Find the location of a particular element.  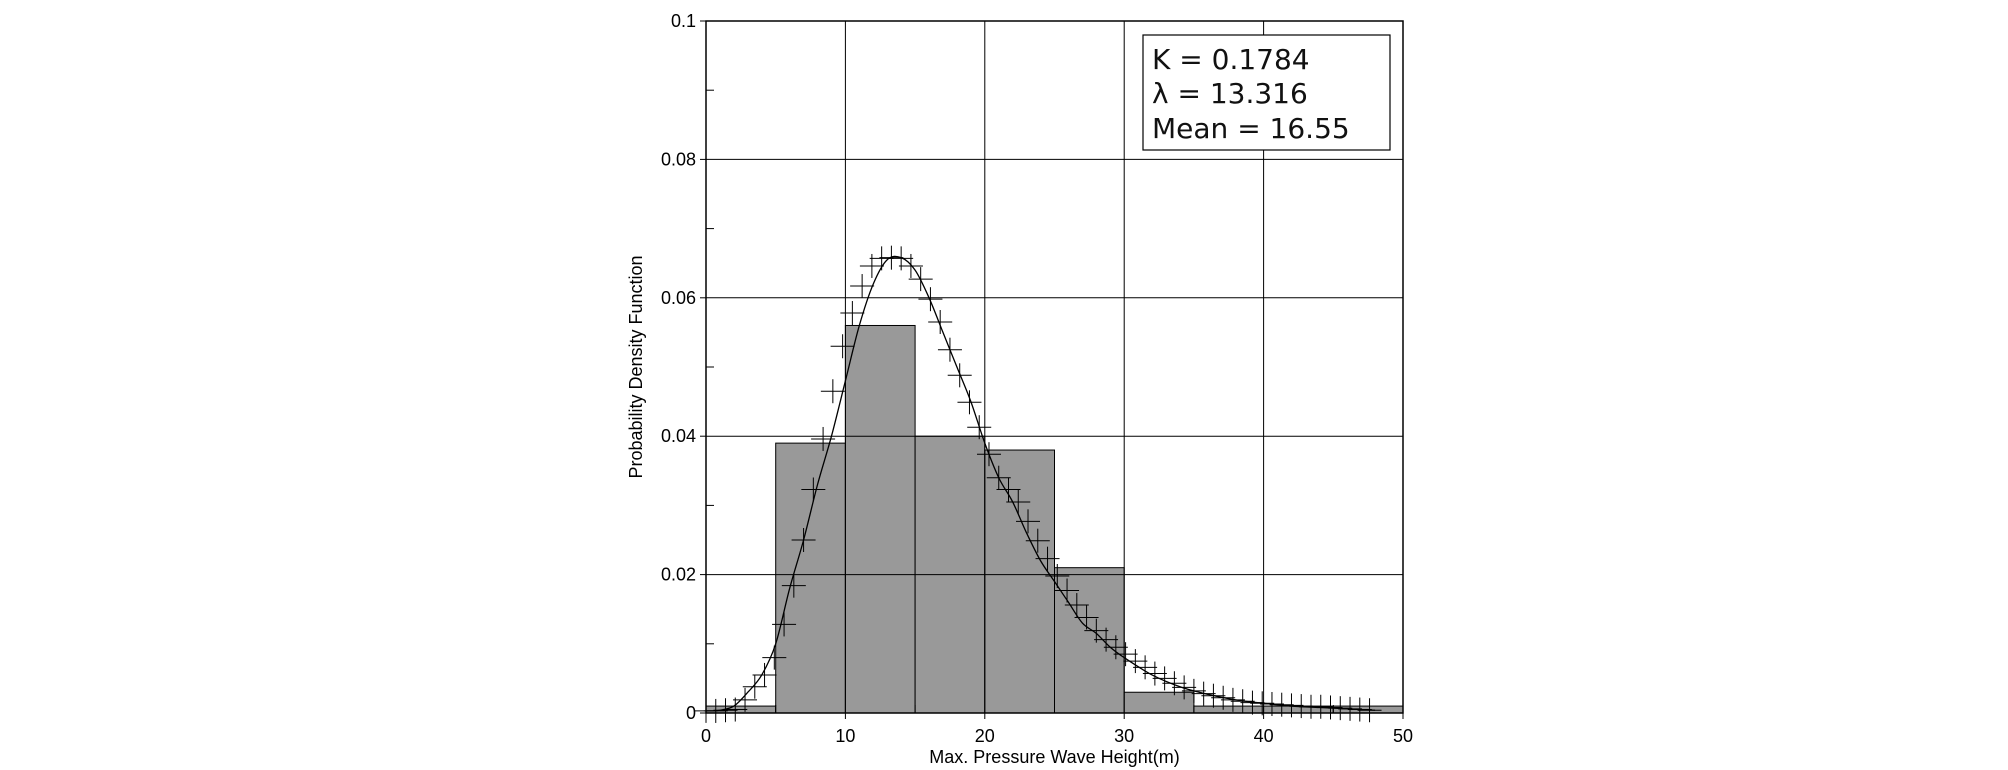

annotation-mean-value: Mean = 16.55 is located at coordinates (1251, 128).